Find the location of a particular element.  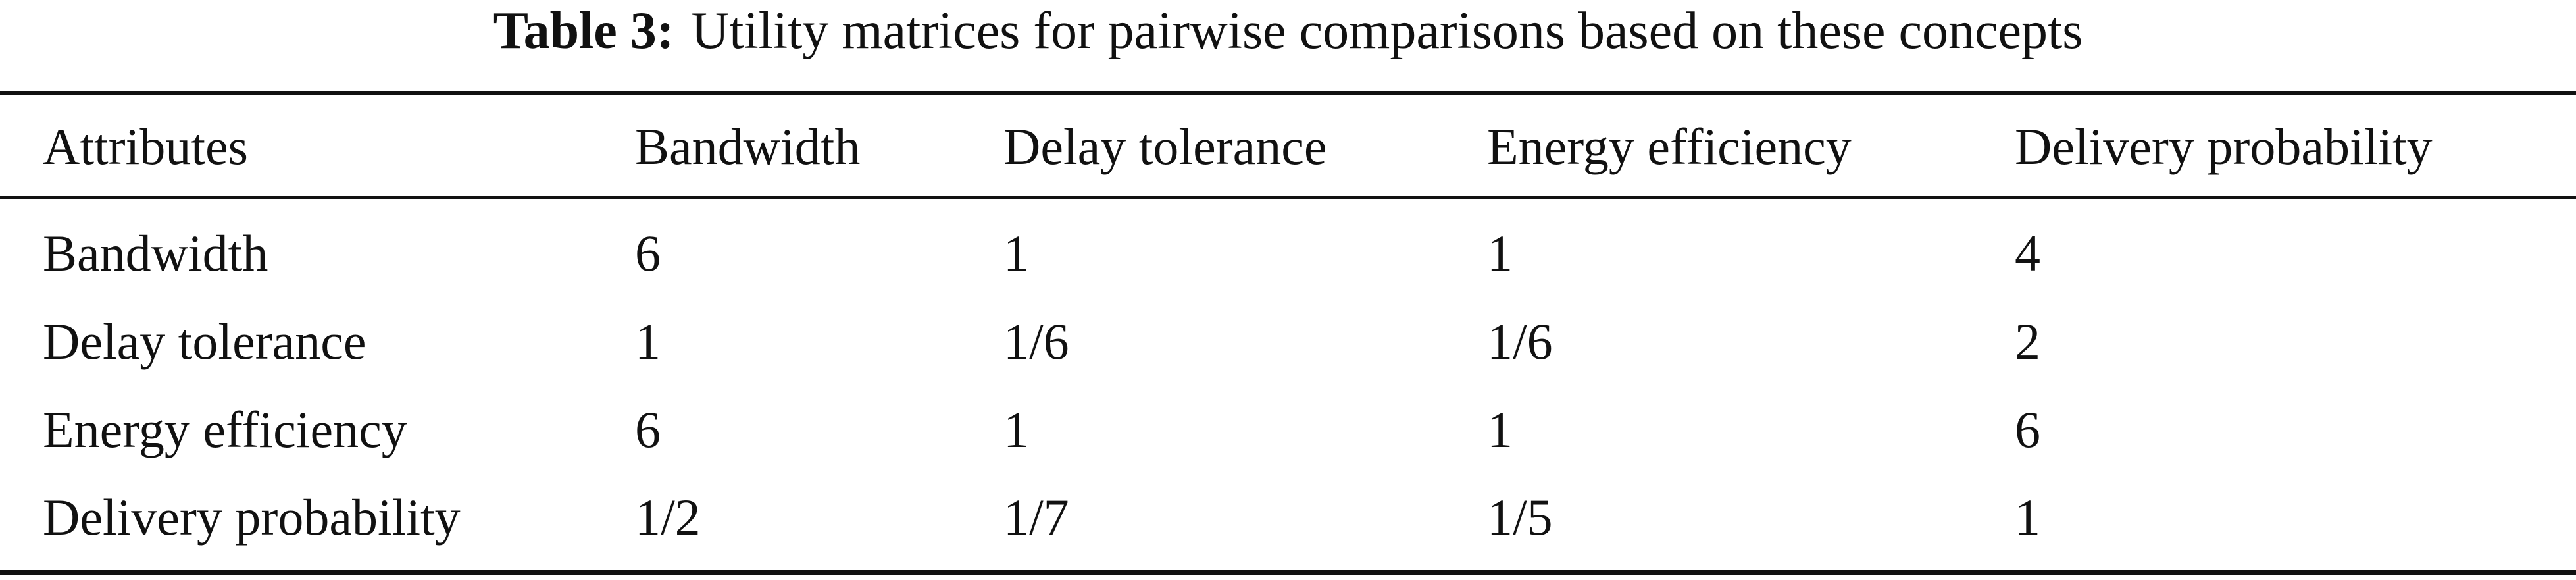

table-top-rule is located at coordinates (1288, 93).